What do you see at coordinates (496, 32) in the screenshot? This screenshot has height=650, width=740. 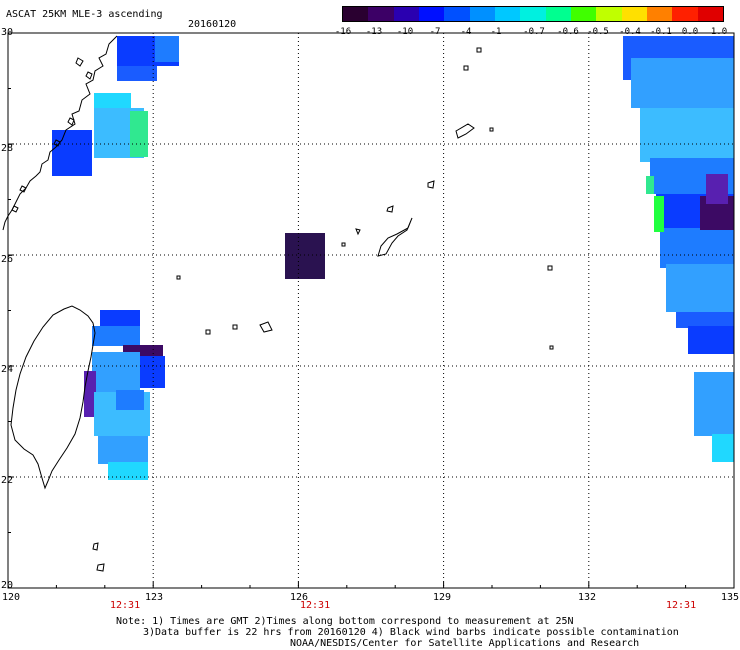 I see `colorbar-tick-label: -1` at bounding box center [496, 32].